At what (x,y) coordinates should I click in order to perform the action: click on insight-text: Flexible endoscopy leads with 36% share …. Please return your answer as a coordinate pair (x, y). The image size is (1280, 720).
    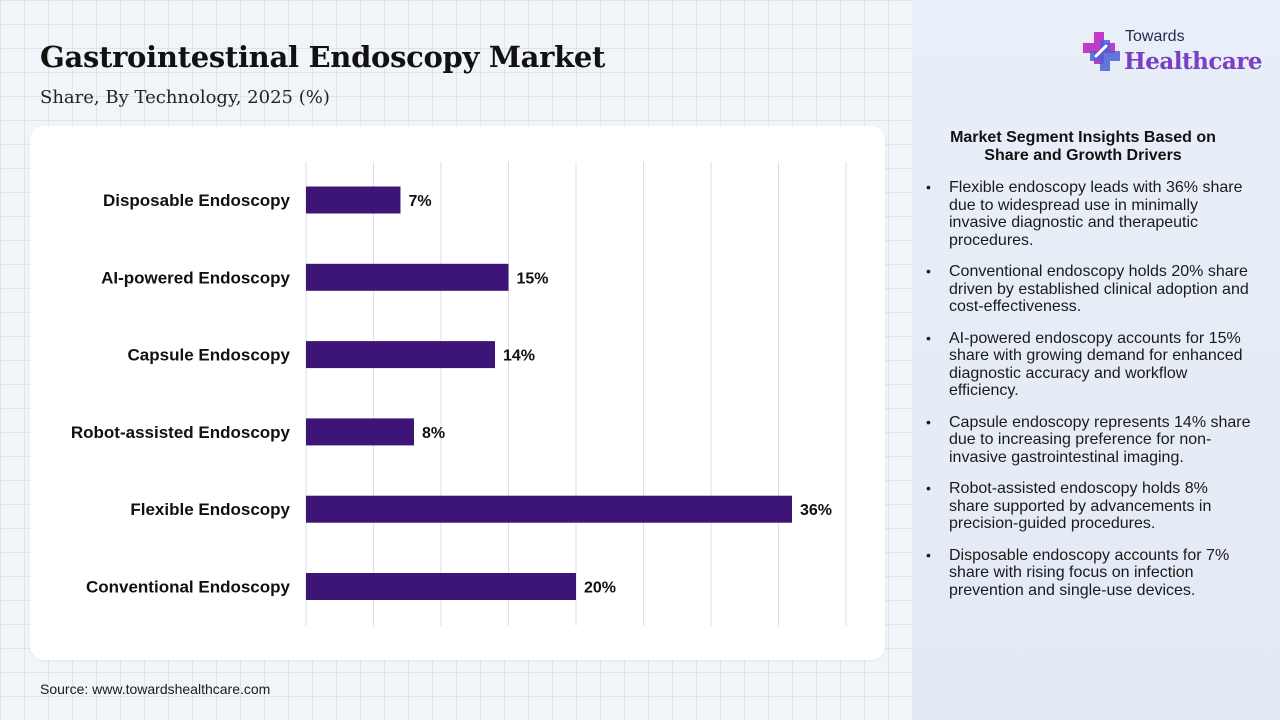
    Looking at the image, I should click on (1096, 214).